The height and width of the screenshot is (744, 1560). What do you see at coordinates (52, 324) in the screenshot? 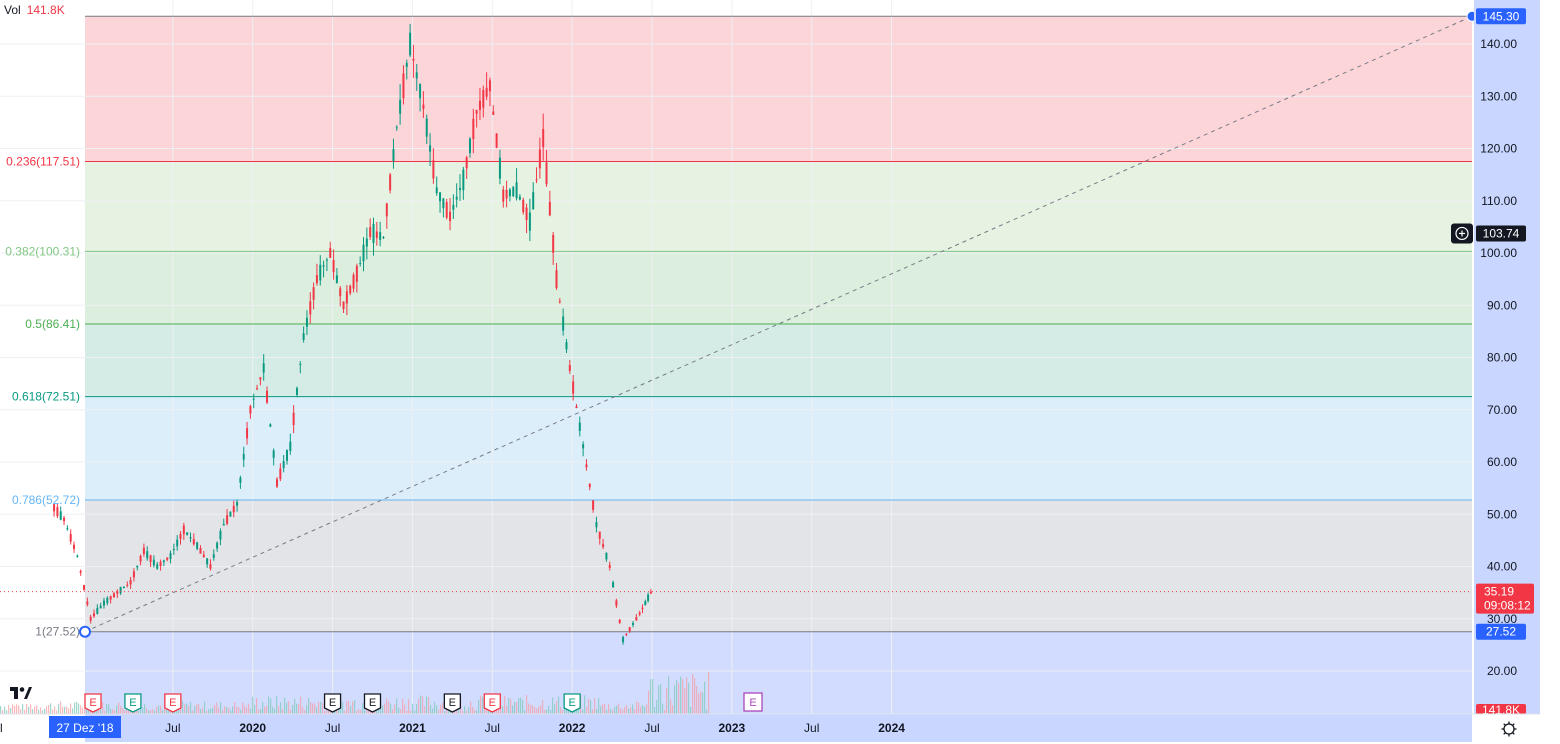
I see `fib-level-label: 0.5(86.41)` at bounding box center [52, 324].